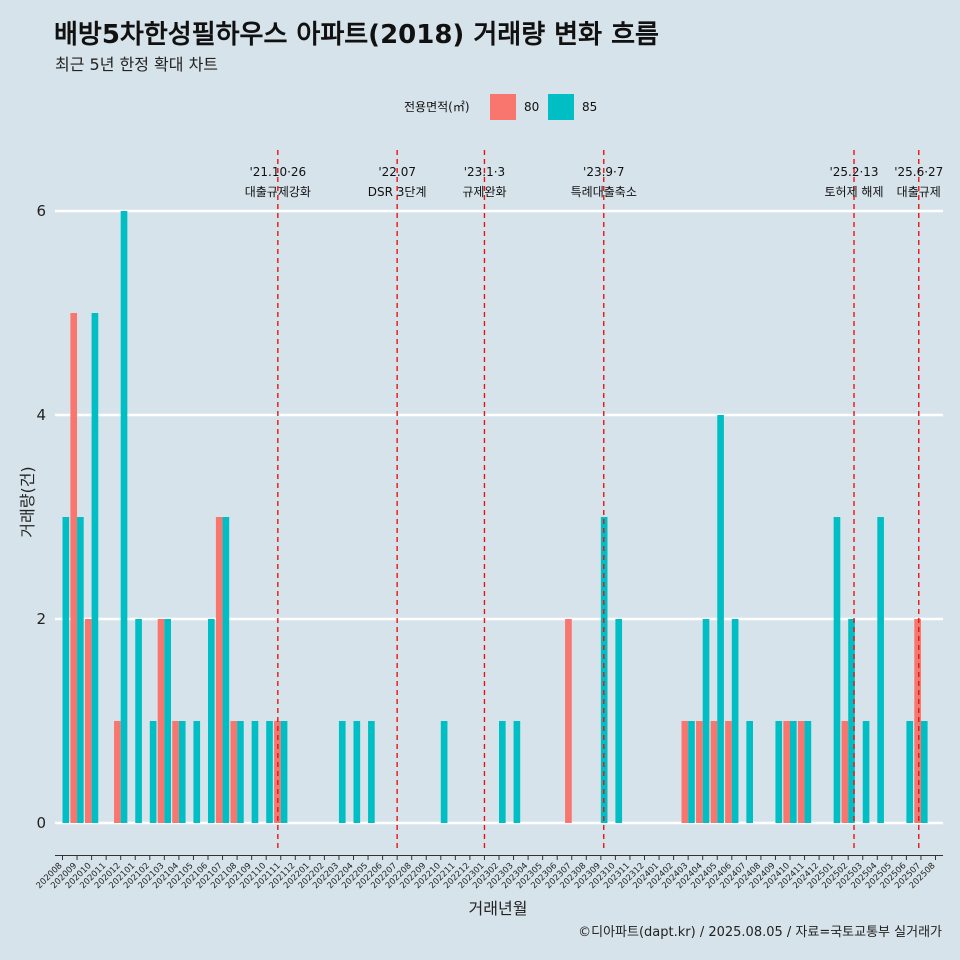 The image size is (960, 960). What do you see at coordinates (604, 192) in the screenshot?
I see `event-label: 특례대출축소` at bounding box center [604, 192].